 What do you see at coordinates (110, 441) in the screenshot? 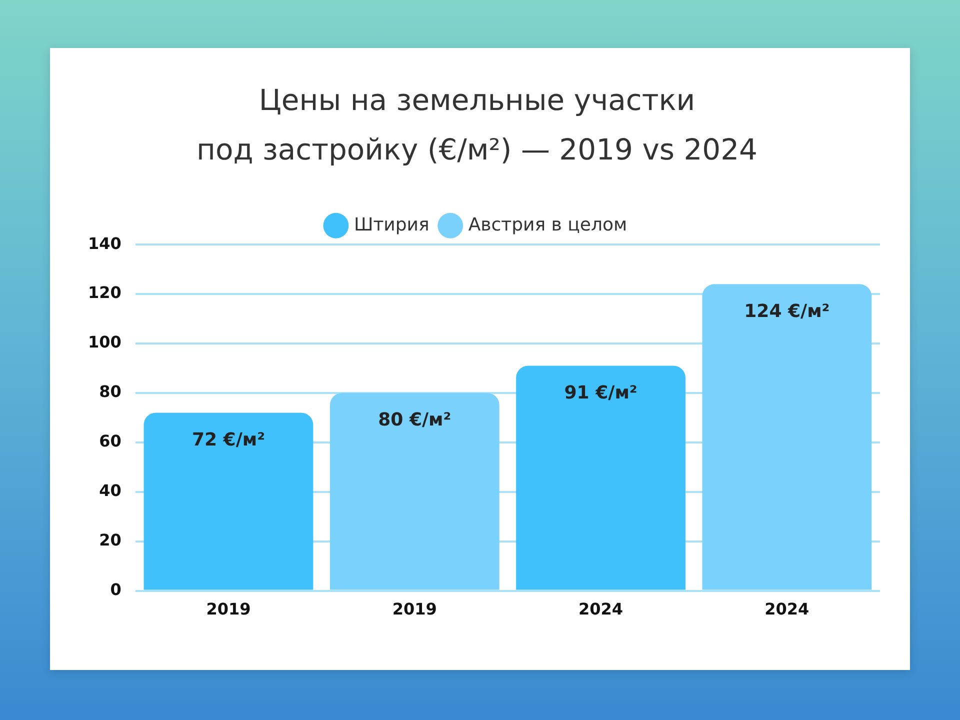
I see `y-tick-label: 60` at bounding box center [110, 441].